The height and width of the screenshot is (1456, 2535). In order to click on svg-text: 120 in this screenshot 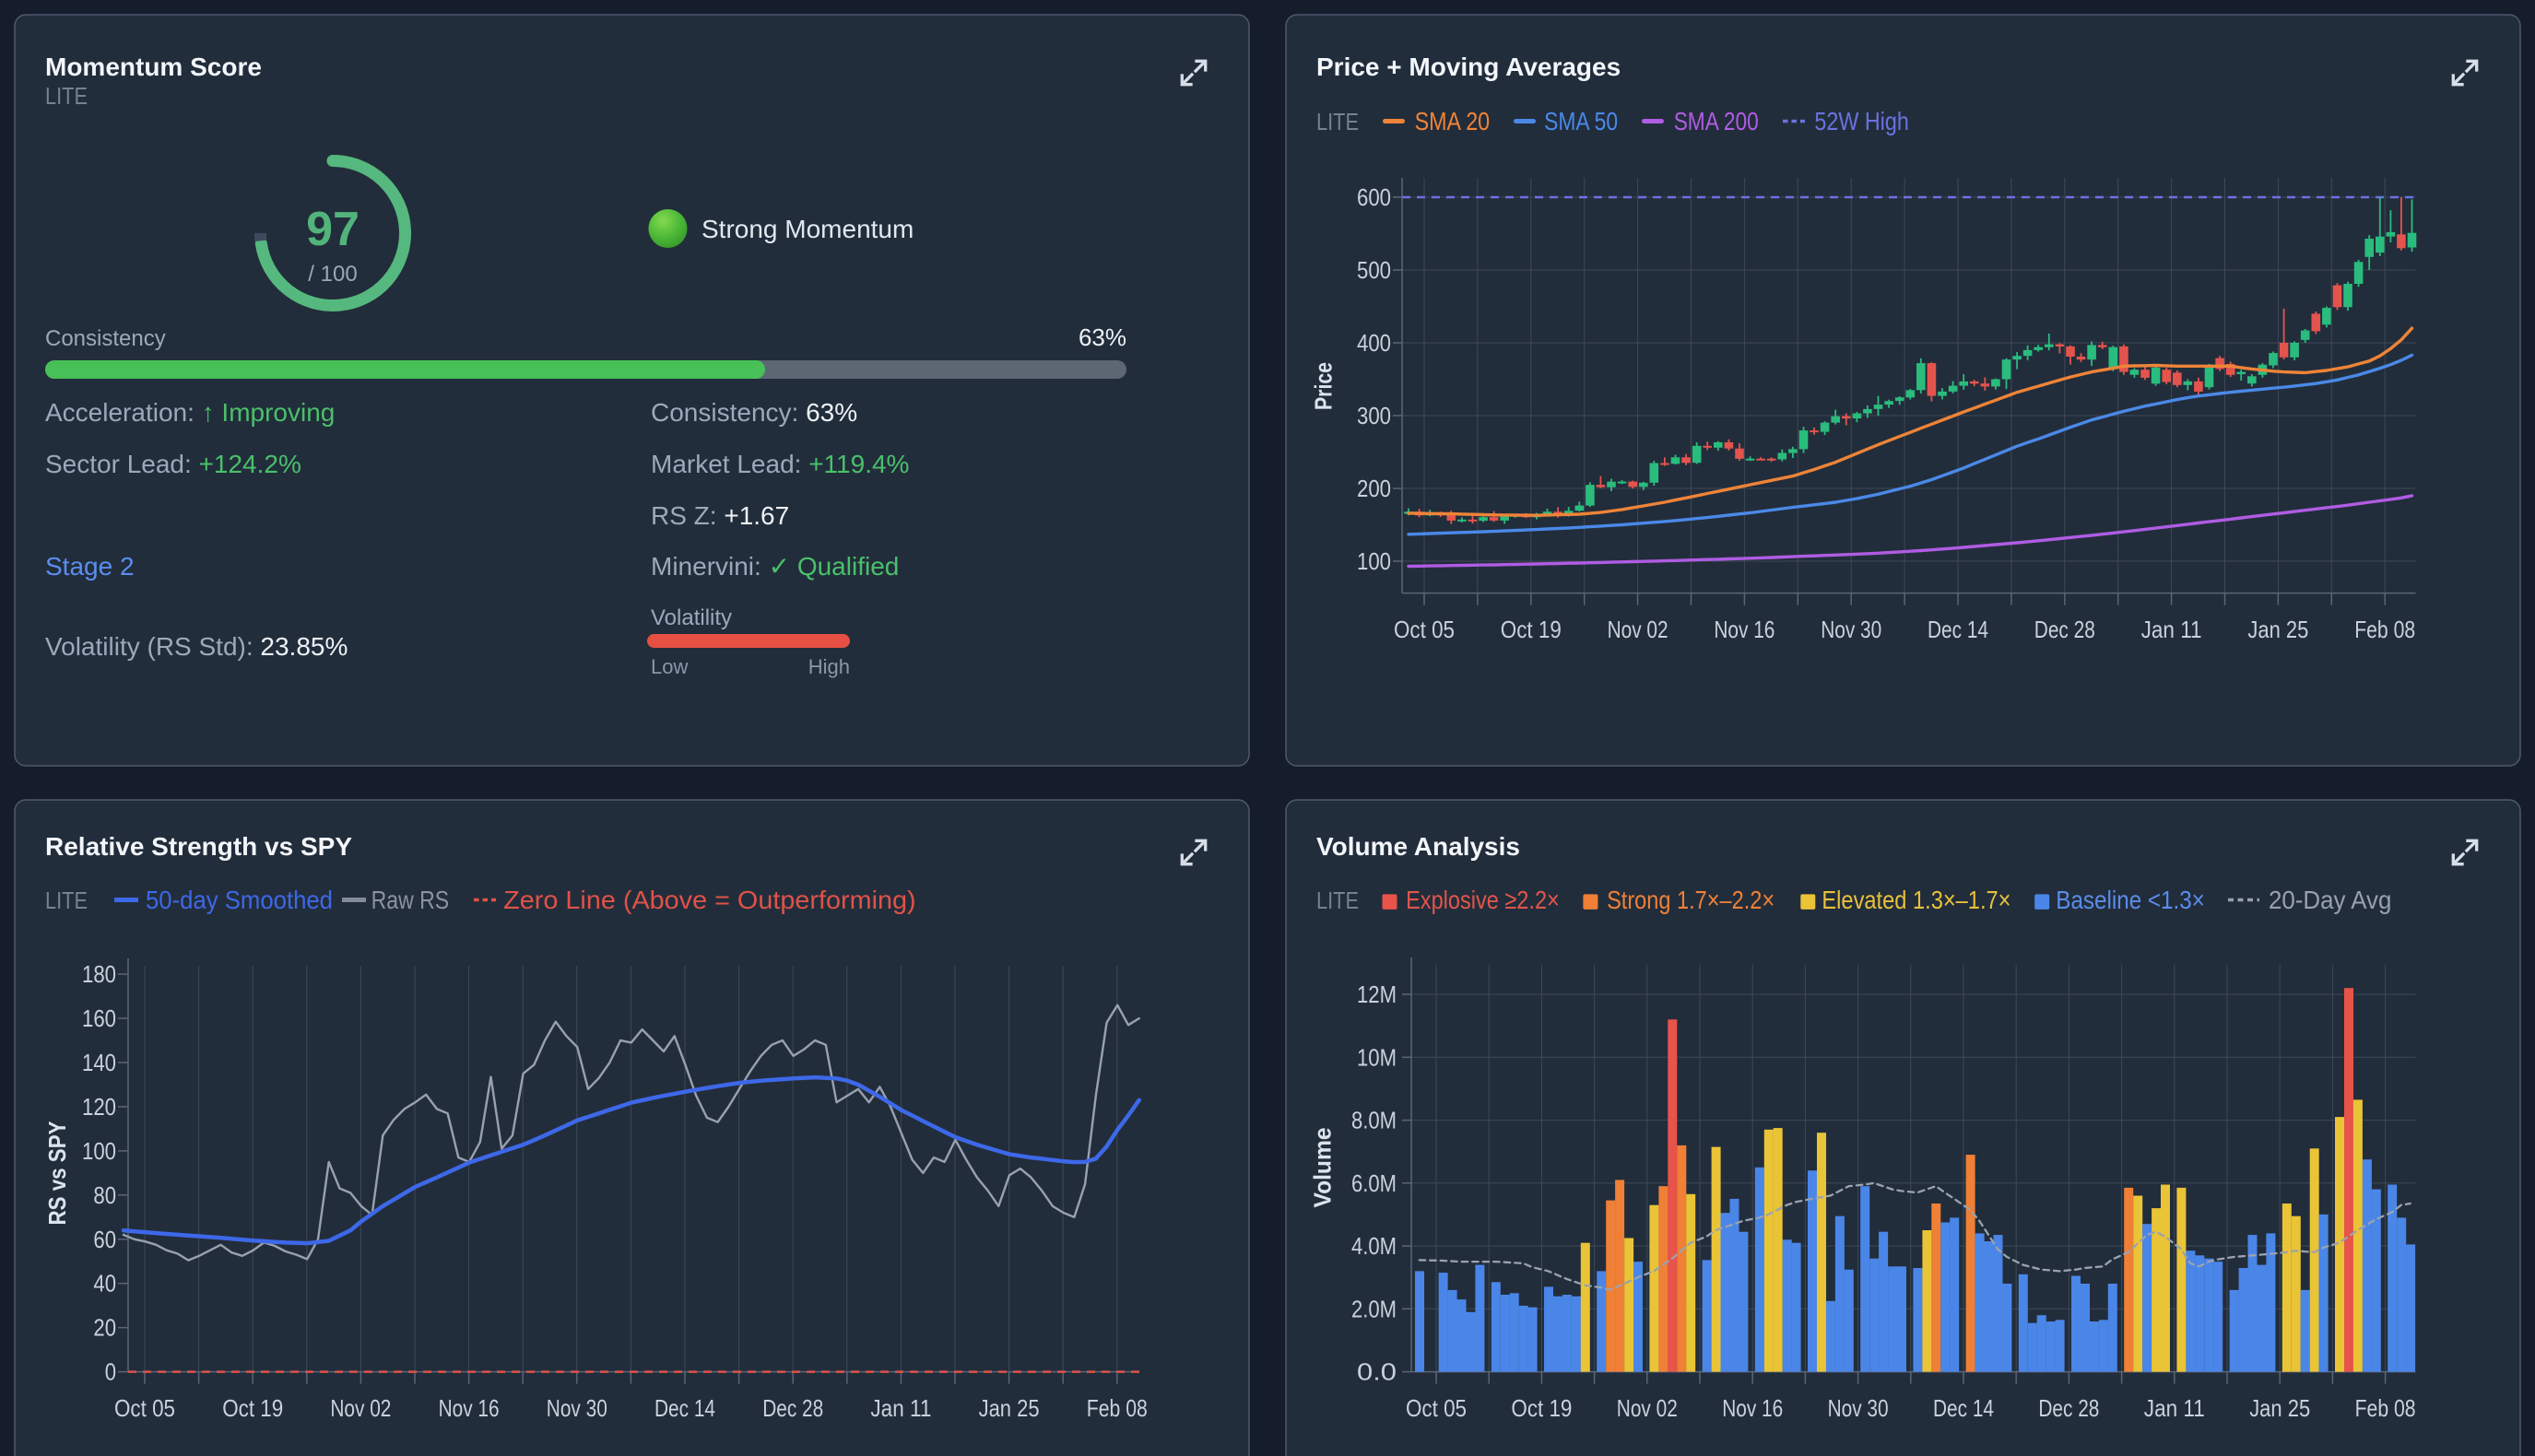, I will do `click(99, 1107)`.